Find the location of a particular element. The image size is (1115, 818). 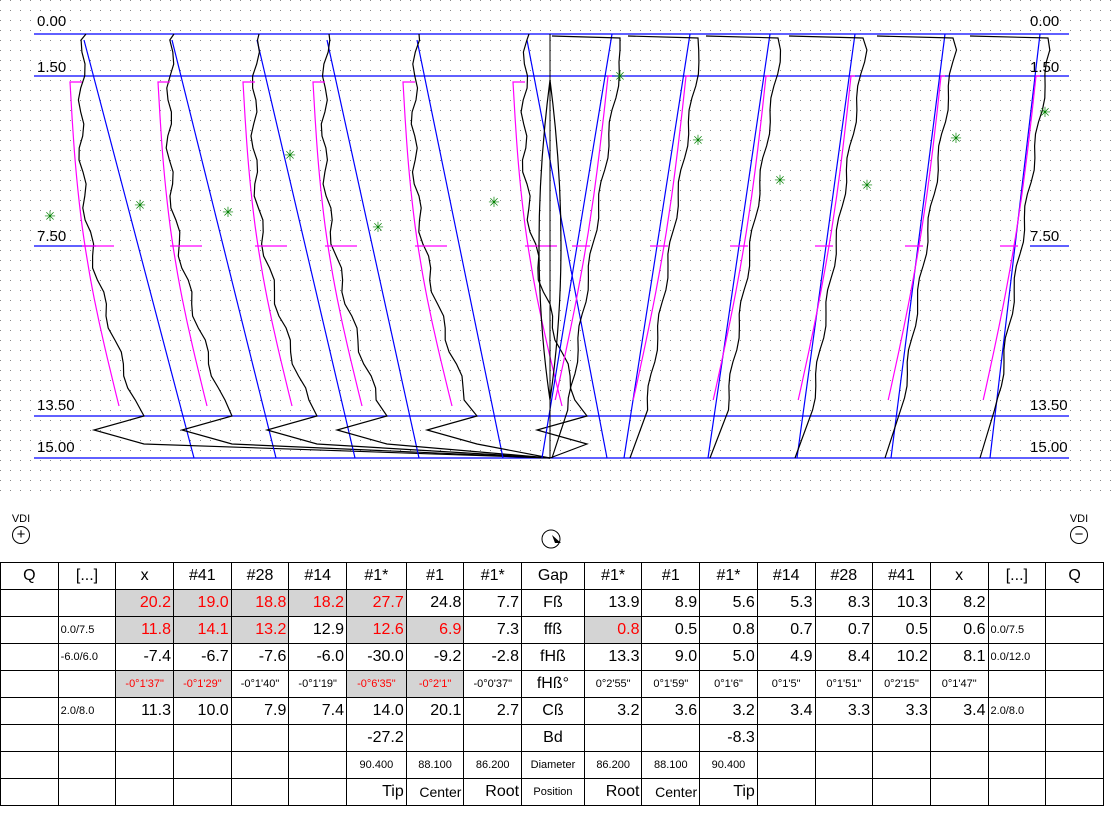

table-cell: 9.0 is located at coordinates (671, 657).